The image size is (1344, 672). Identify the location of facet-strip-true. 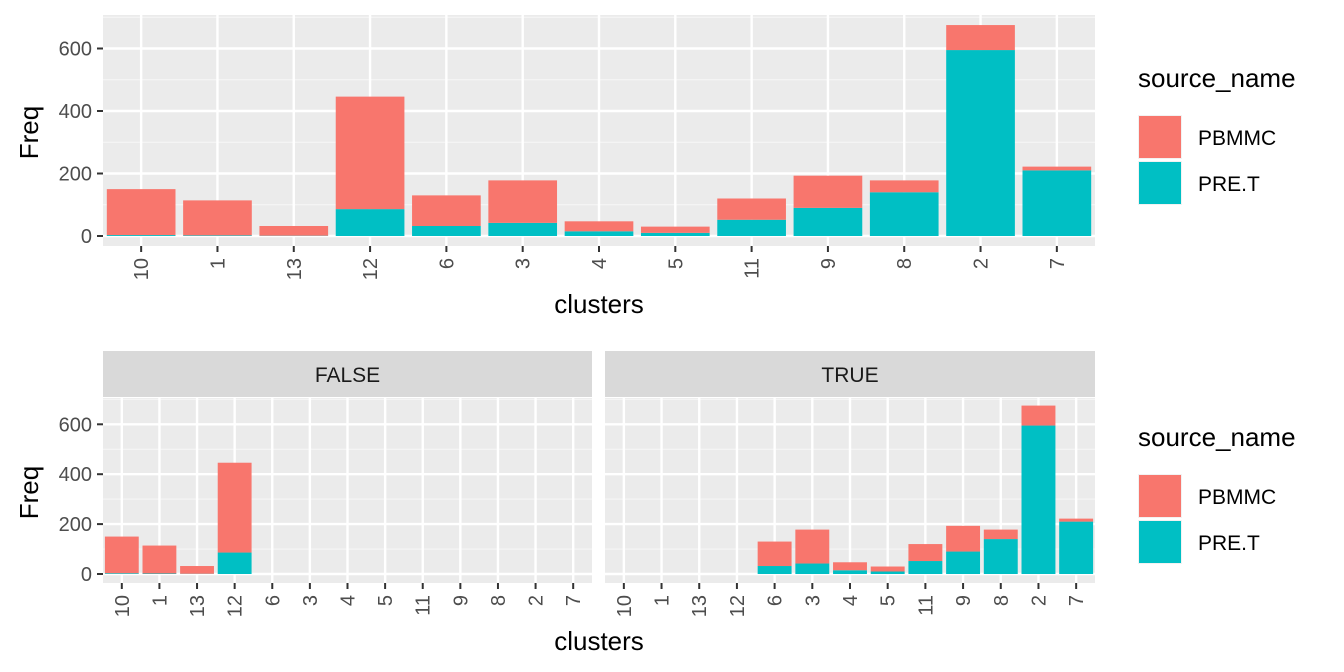
(850, 374).